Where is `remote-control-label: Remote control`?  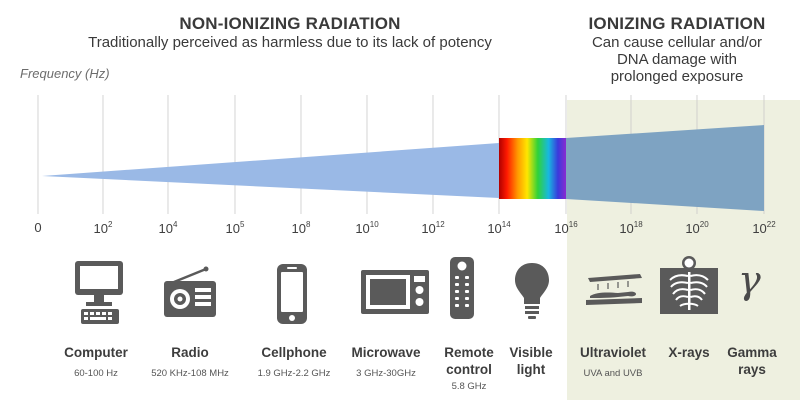
remote-control-label: Remote control is located at coordinates (469, 361).